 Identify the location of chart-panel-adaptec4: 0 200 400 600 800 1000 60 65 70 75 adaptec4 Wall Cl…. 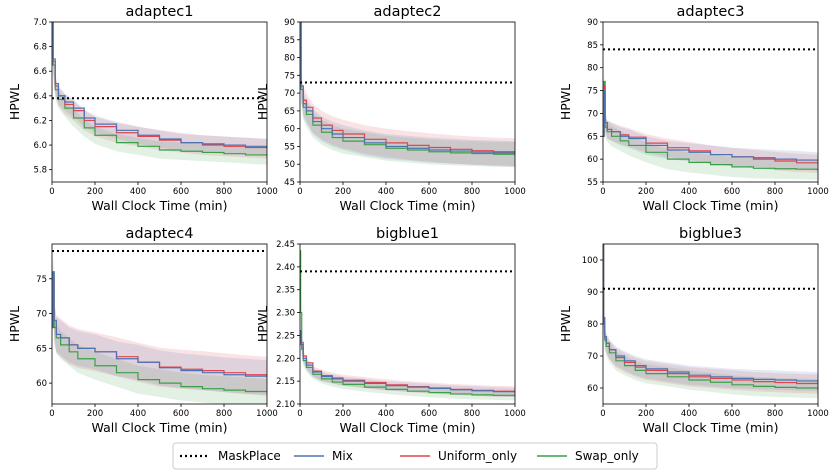
(142, 330).